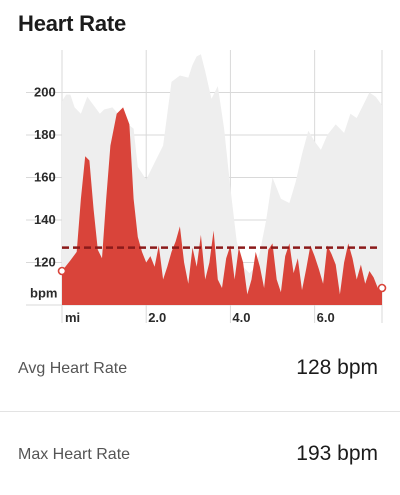 The width and height of the screenshot is (400, 495). What do you see at coordinates (200, 458) in the screenshot?
I see `max-heart-rate-row: Max Heart Rate 193 bpm` at bounding box center [200, 458].